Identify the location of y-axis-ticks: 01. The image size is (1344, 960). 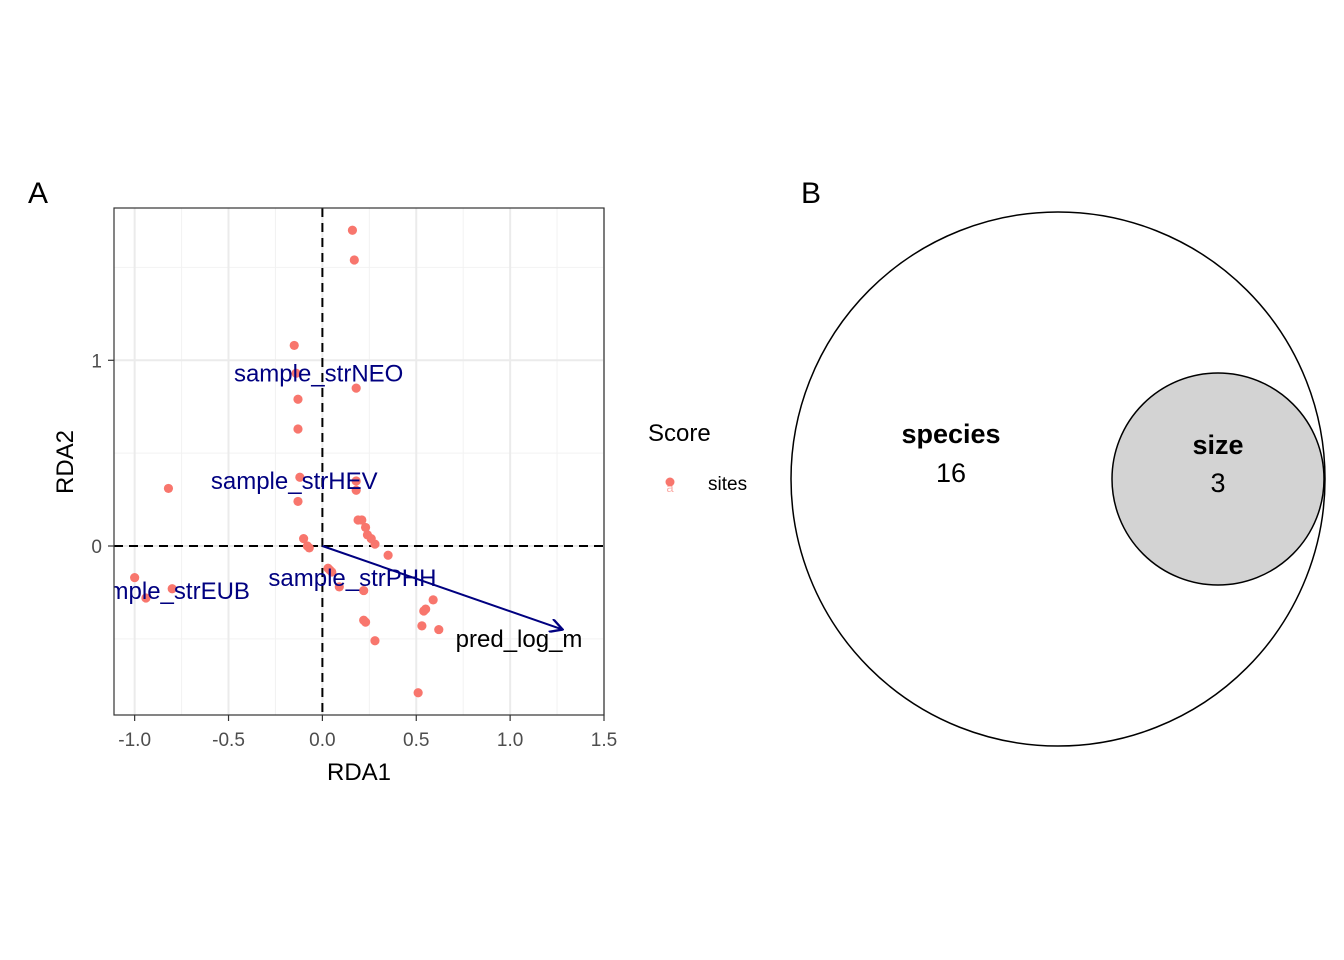
(102, 454).